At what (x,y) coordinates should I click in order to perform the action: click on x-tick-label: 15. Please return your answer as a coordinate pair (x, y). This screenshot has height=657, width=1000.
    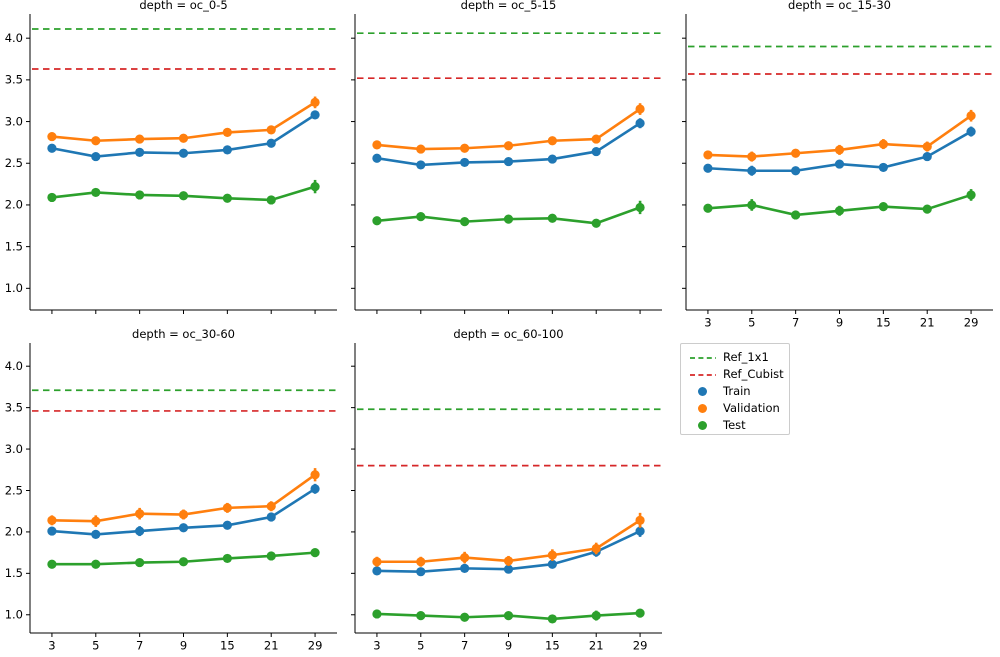
    Looking at the image, I should click on (883, 323).